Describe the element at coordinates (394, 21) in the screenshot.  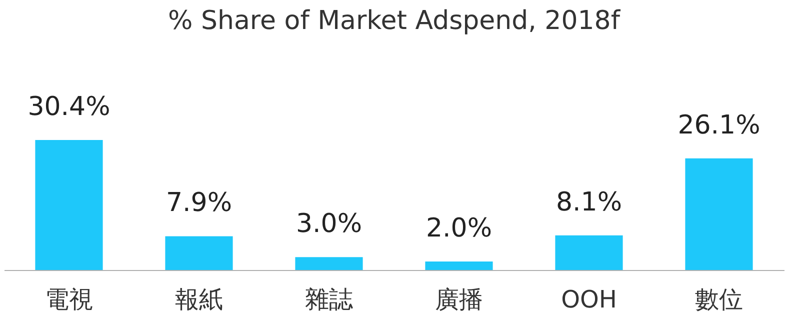
I see `chart-title: % Share of Market Adspend, 2018f` at that location.